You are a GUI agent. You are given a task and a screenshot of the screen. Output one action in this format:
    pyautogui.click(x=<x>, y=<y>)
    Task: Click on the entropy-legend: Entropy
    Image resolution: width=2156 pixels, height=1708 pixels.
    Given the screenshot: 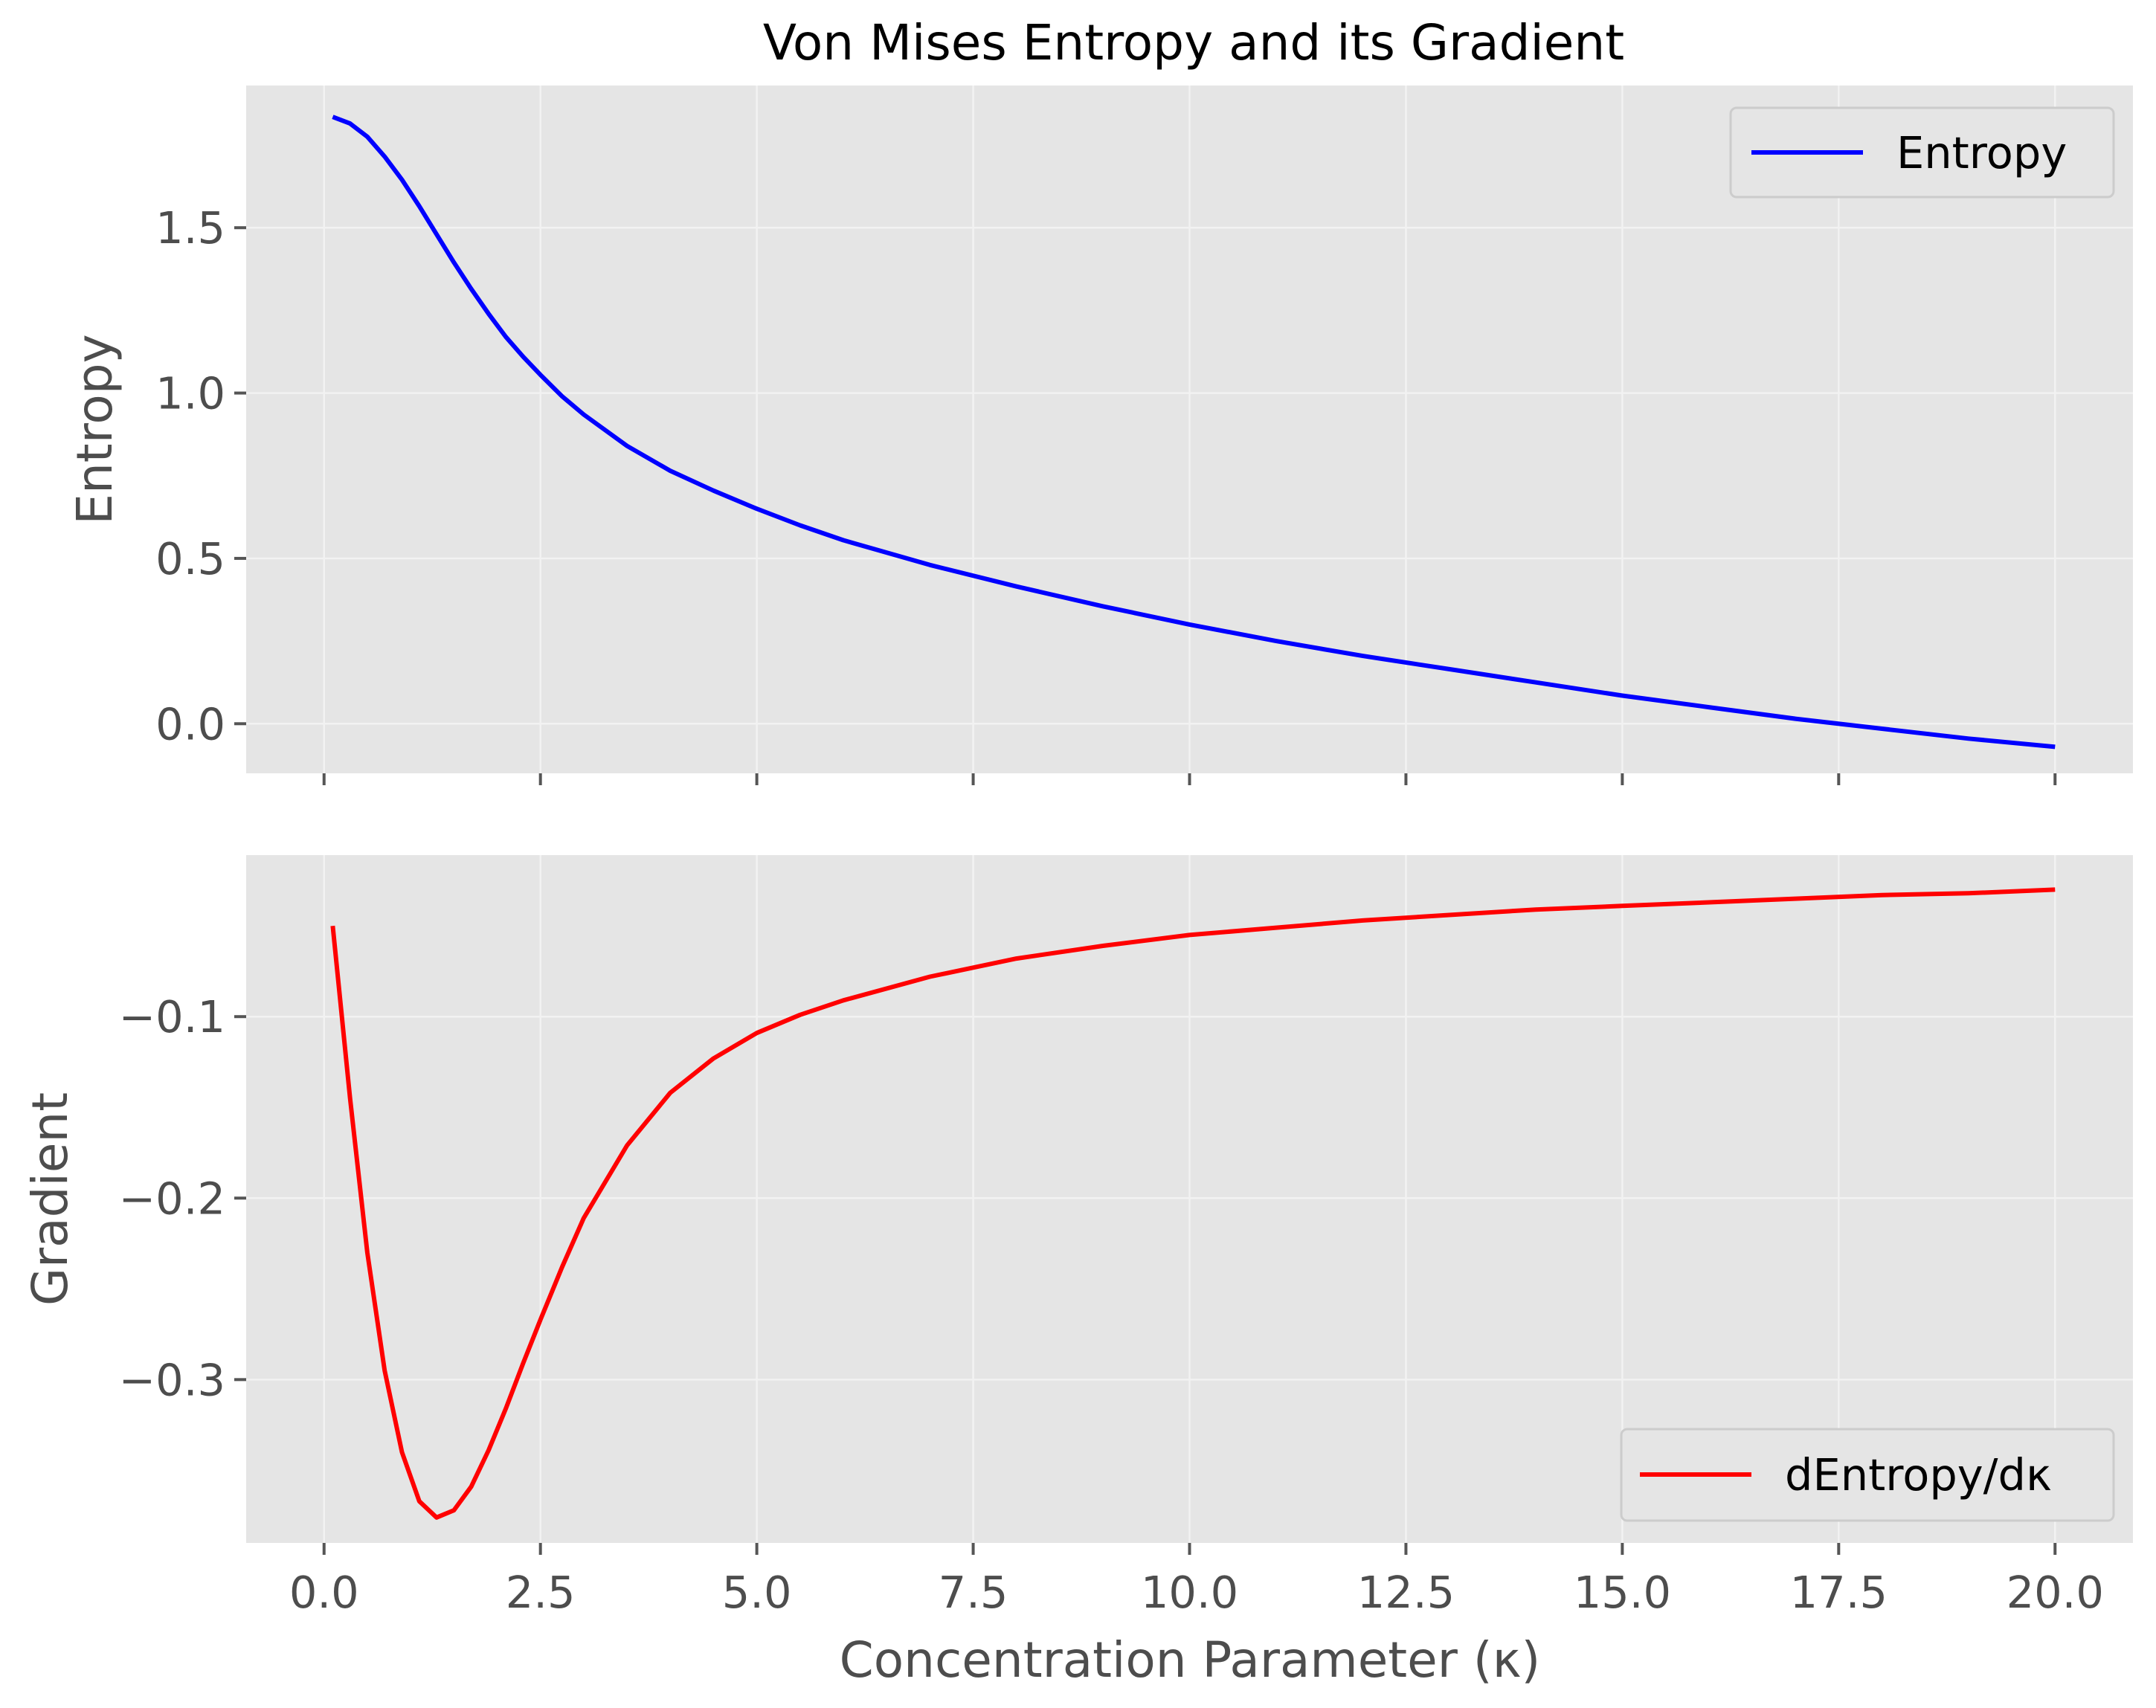 What is the action you would take?
    pyautogui.click(x=1922, y=152)
    